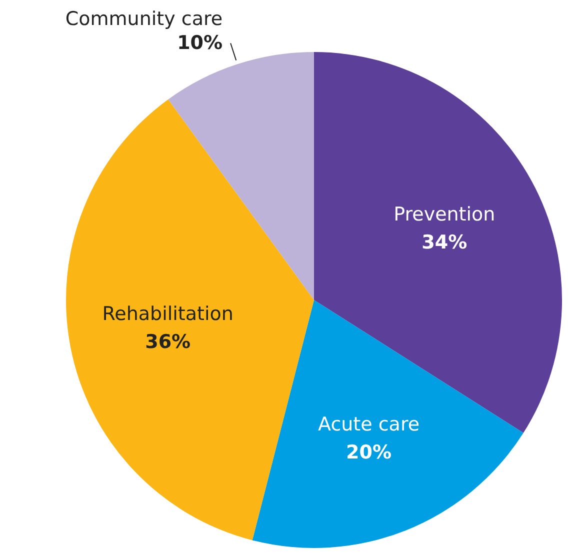 This screenshot has width=569, height=553. I want to click on slice-label: Community care, so click(144, 19).